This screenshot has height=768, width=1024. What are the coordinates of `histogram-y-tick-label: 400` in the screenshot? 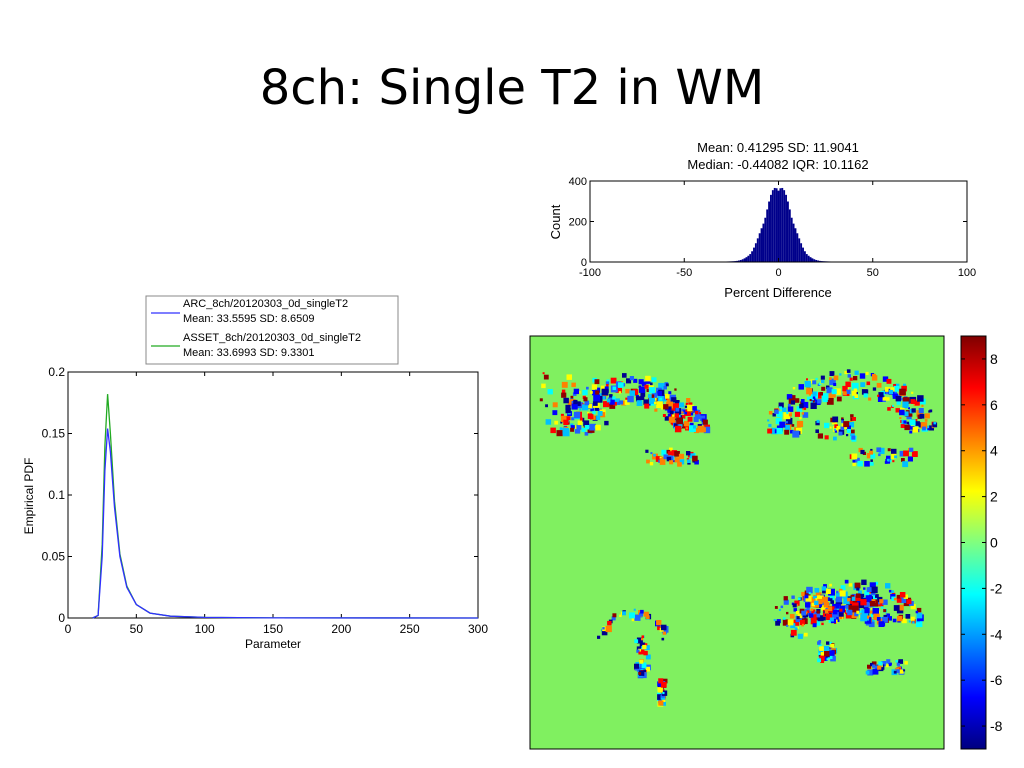 It's located at (578, 182).